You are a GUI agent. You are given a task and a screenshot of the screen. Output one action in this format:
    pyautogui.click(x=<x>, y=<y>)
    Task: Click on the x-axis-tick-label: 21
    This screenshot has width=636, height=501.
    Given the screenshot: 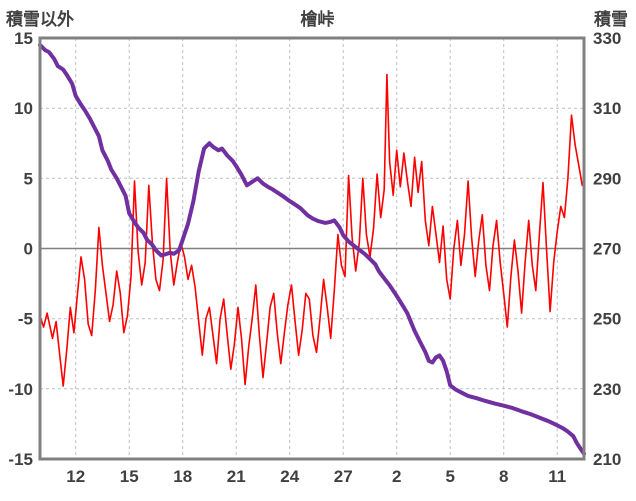 What is the action you would take?
    pyautogui.click(x=236, y=476)
    